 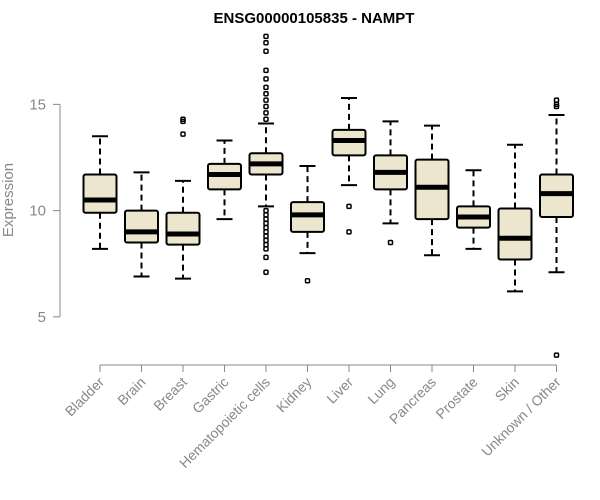 I want to click on box-liver, so click(x=349, y=166).